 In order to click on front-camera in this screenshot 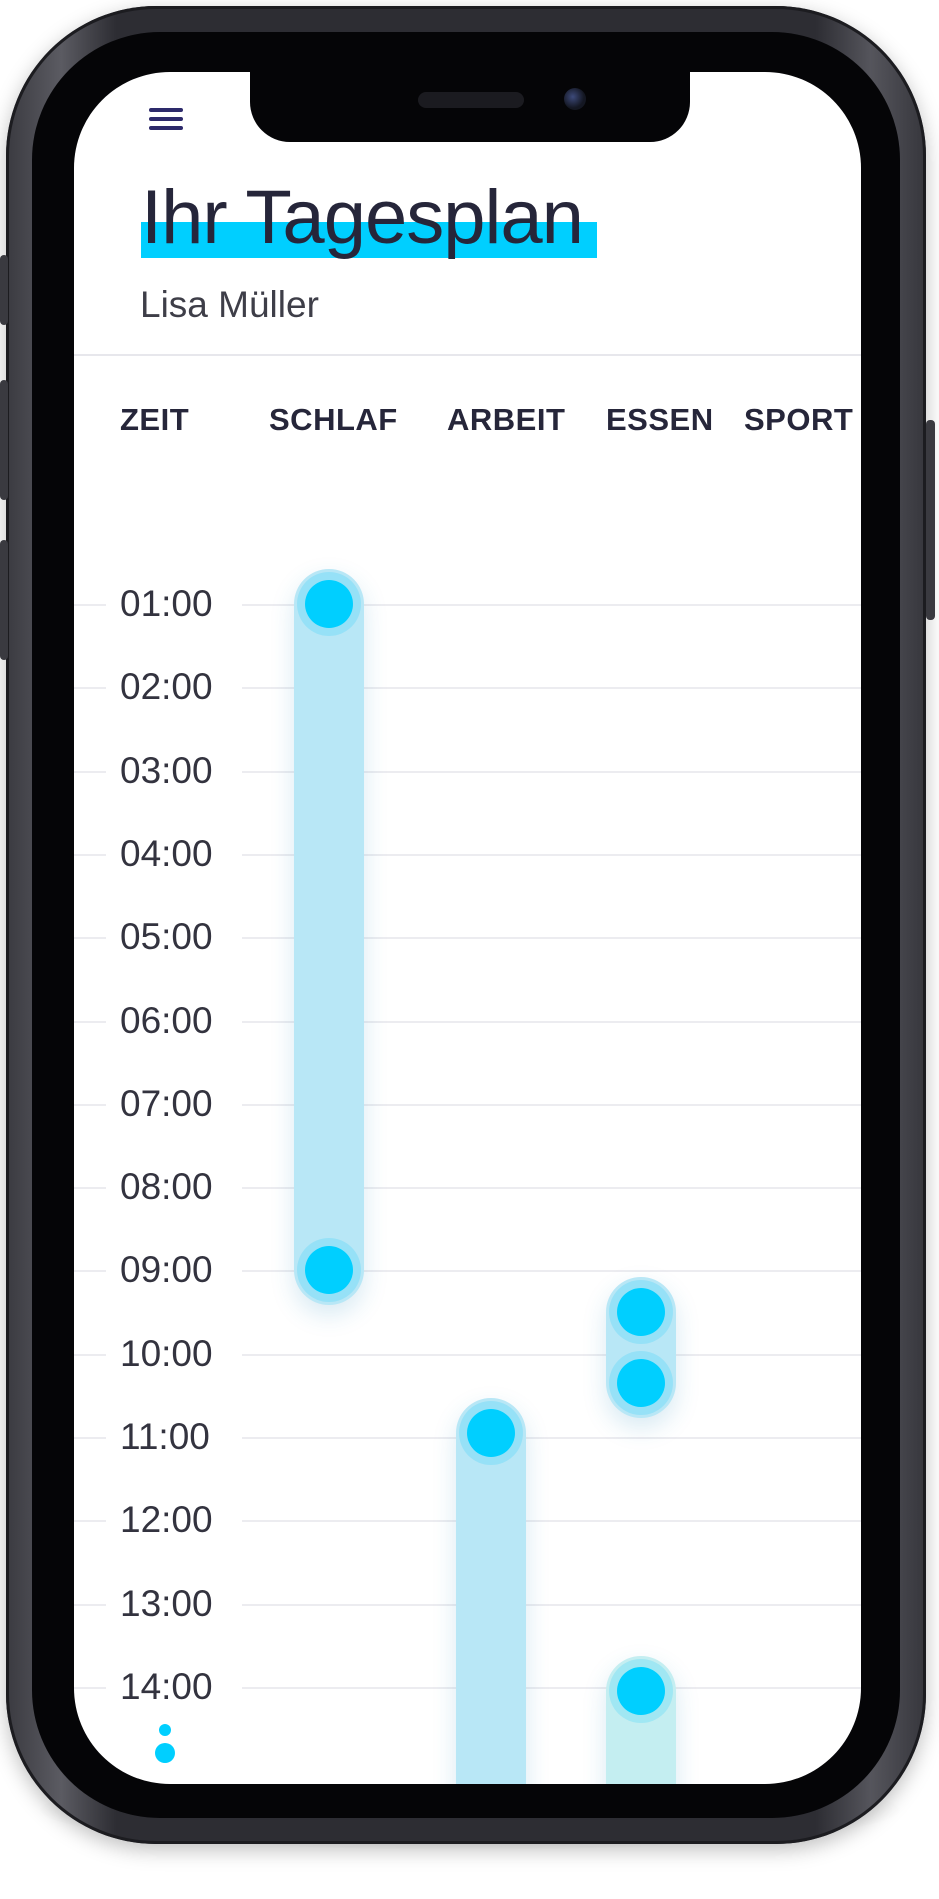, I will do `click(575, 99)`.